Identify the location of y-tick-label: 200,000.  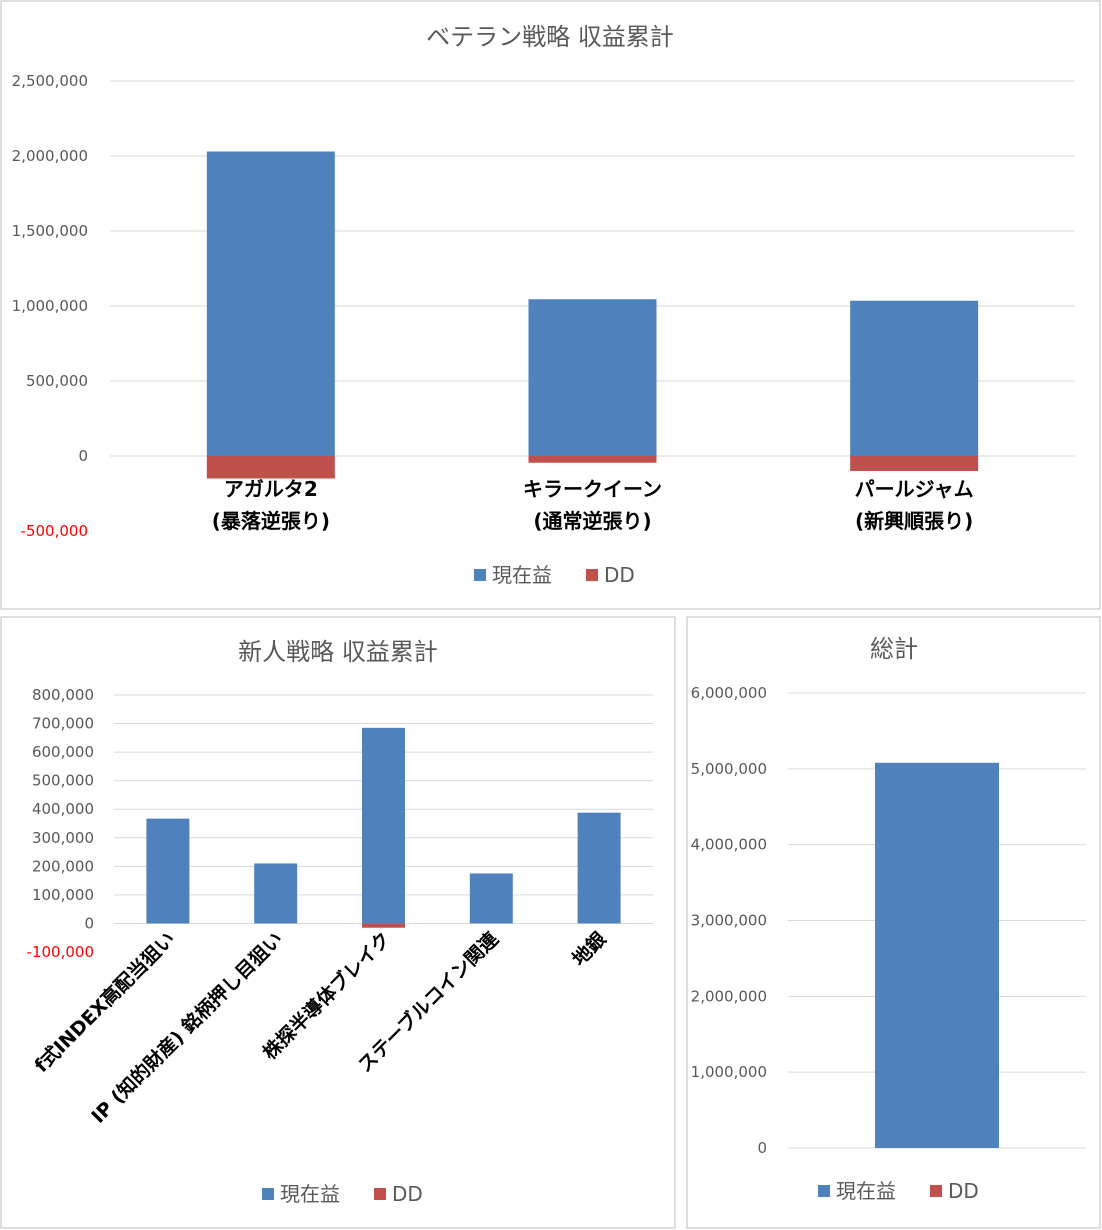
(63, 866).